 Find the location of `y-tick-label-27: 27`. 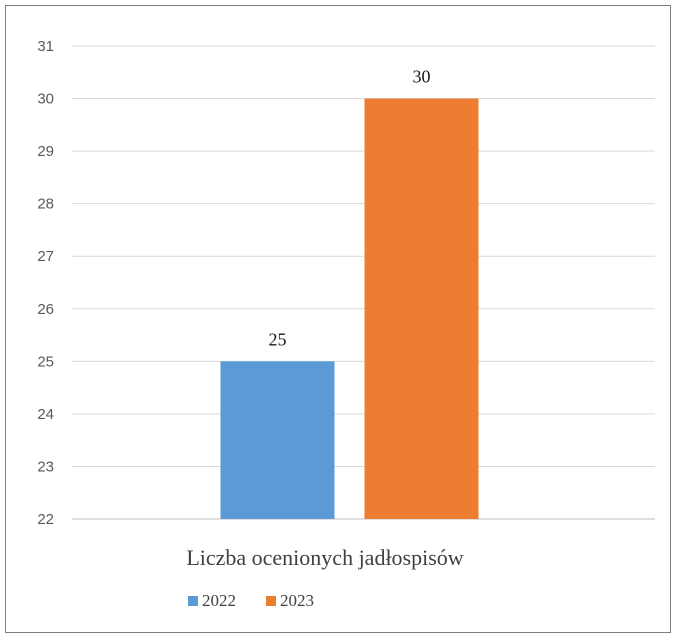

y-tick-label-27: 27 is located at coordinates (45, 256).